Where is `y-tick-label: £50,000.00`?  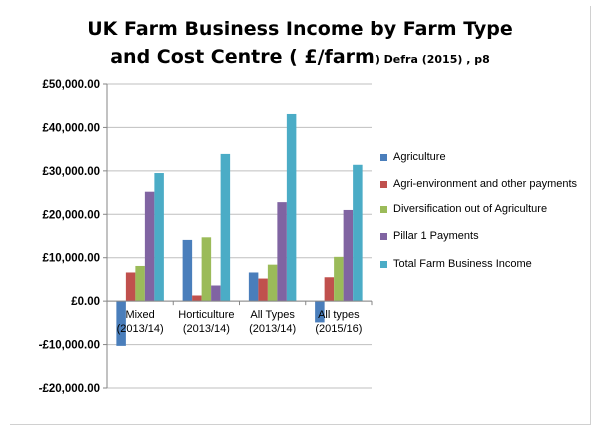
y-tick-label: £50,000.00 is located at coordinates (71, 85).